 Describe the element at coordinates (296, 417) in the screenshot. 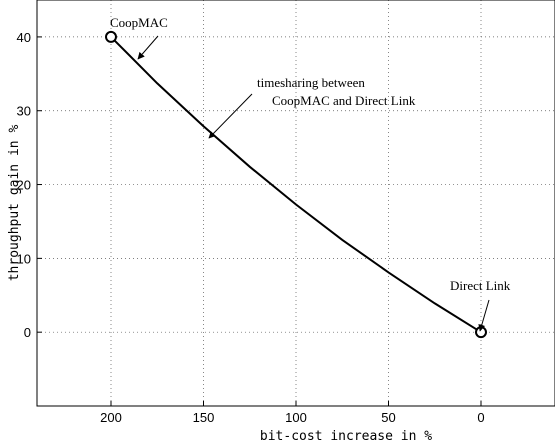

I see `x-tick-label: 100` at that location.